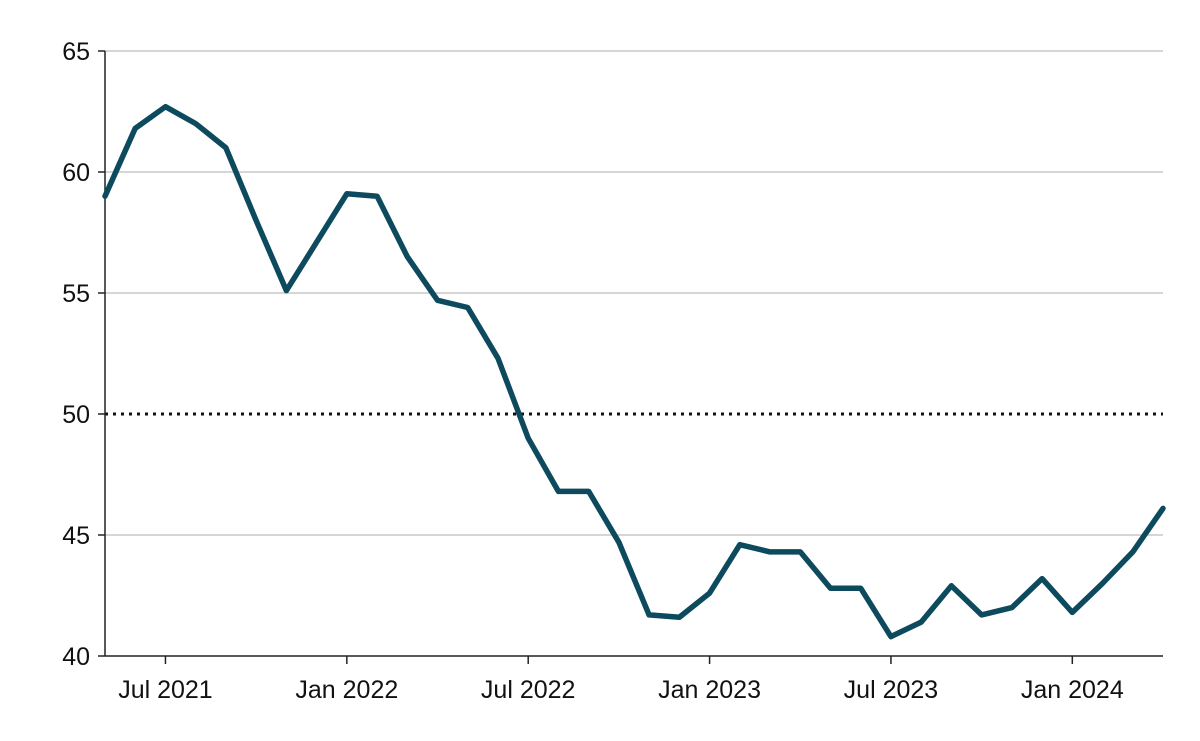  What do you see at coordinates (76, 657) in the screenshot?
I see `y-tick-label: 40` at bounding box center [76, 657].